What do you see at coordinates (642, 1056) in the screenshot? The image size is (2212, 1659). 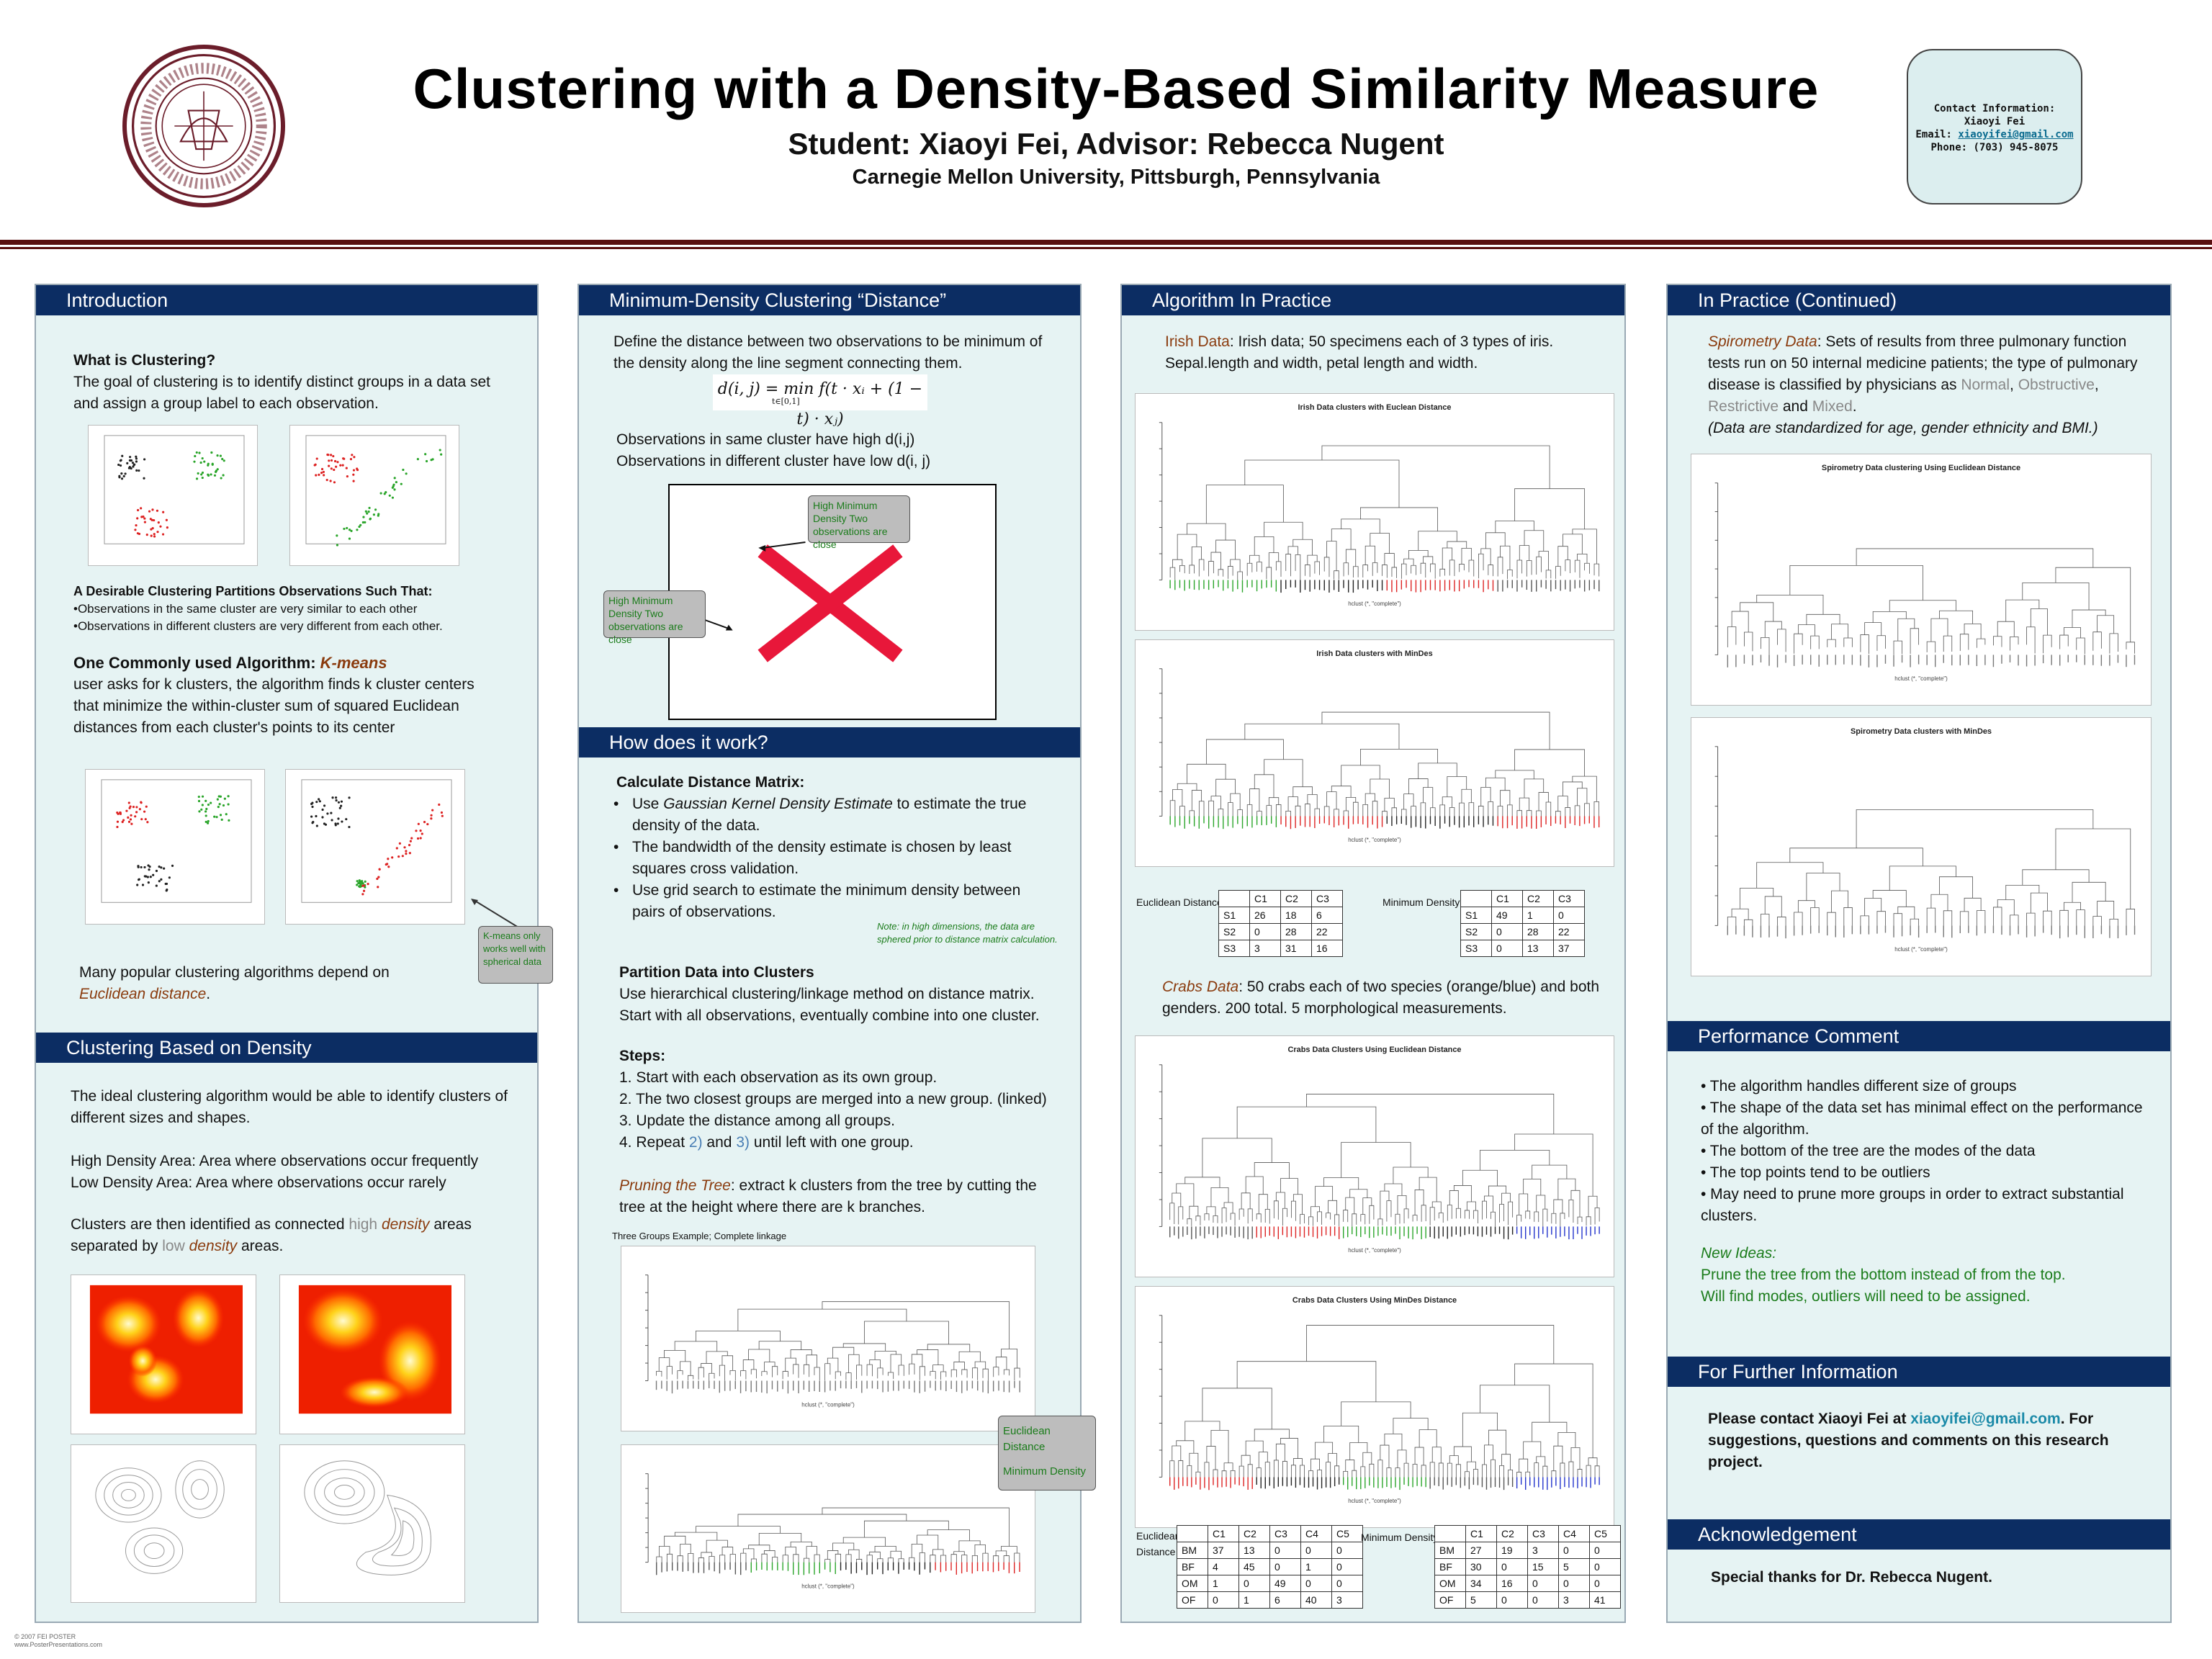 I see `how-steps-label: Steps:` at bounding box center [642, 1056].